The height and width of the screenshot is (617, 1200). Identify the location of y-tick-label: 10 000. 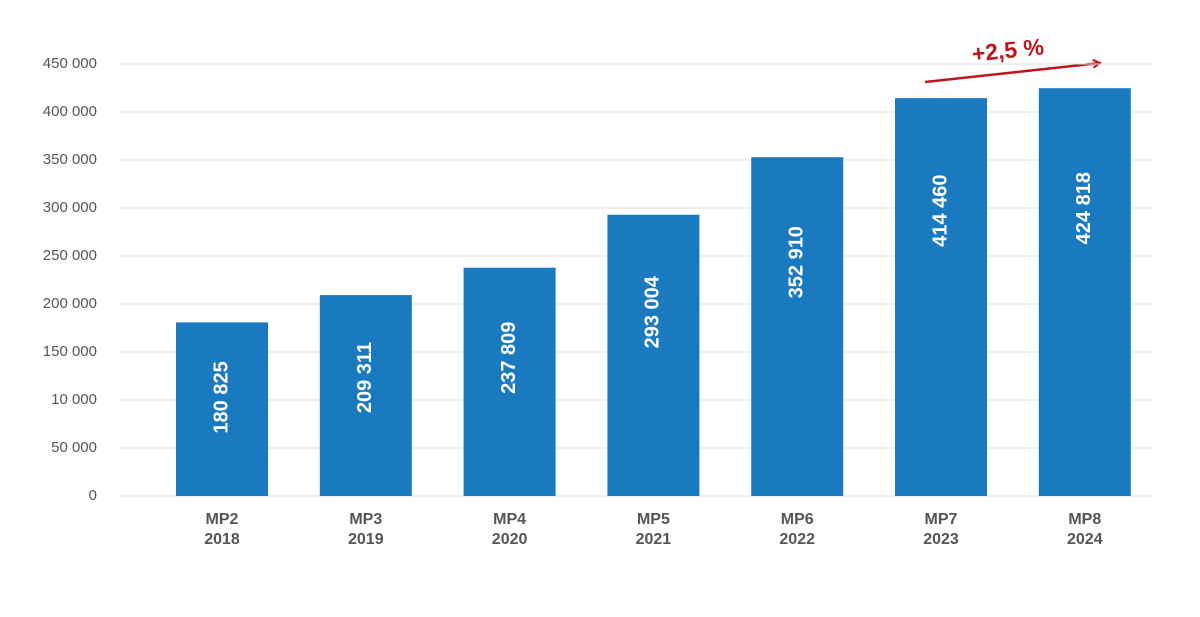
(74, 399).